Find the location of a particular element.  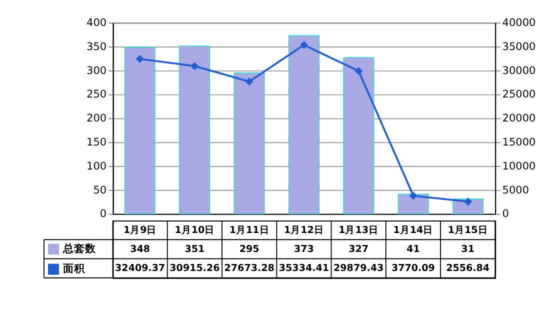

x-tick-label: 1月9日 is located at coordinates (140, 230).